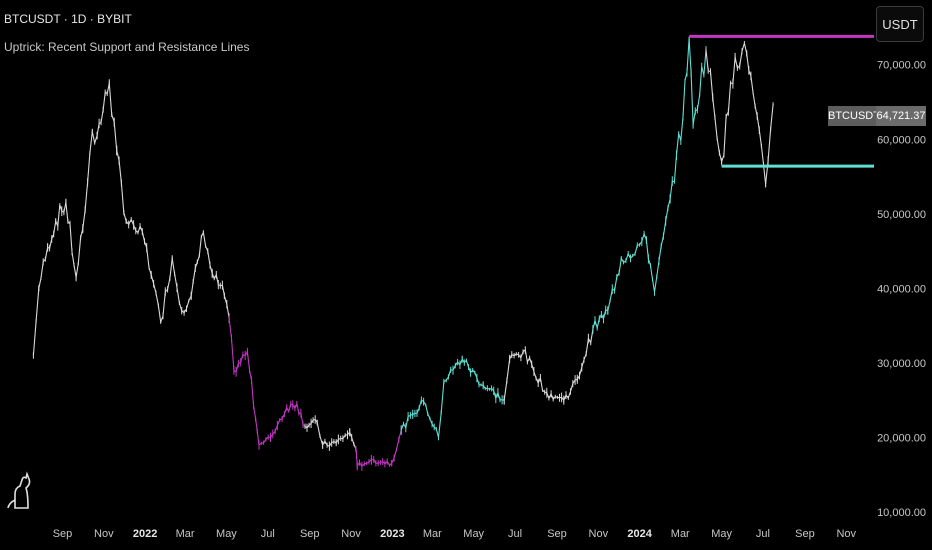  I want to click on x-tick-label: 2023, so click(392, 534).